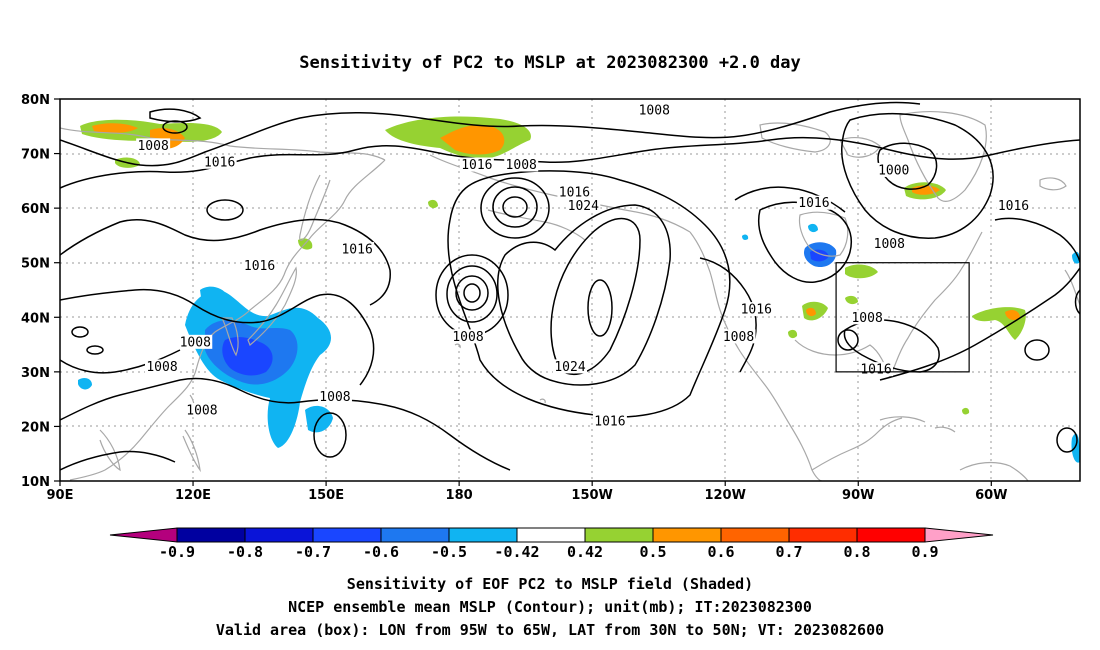 The height and width of the screenshot is (650, 1100). I want to click on shade-positive-great-lakes, so click(861, 271).